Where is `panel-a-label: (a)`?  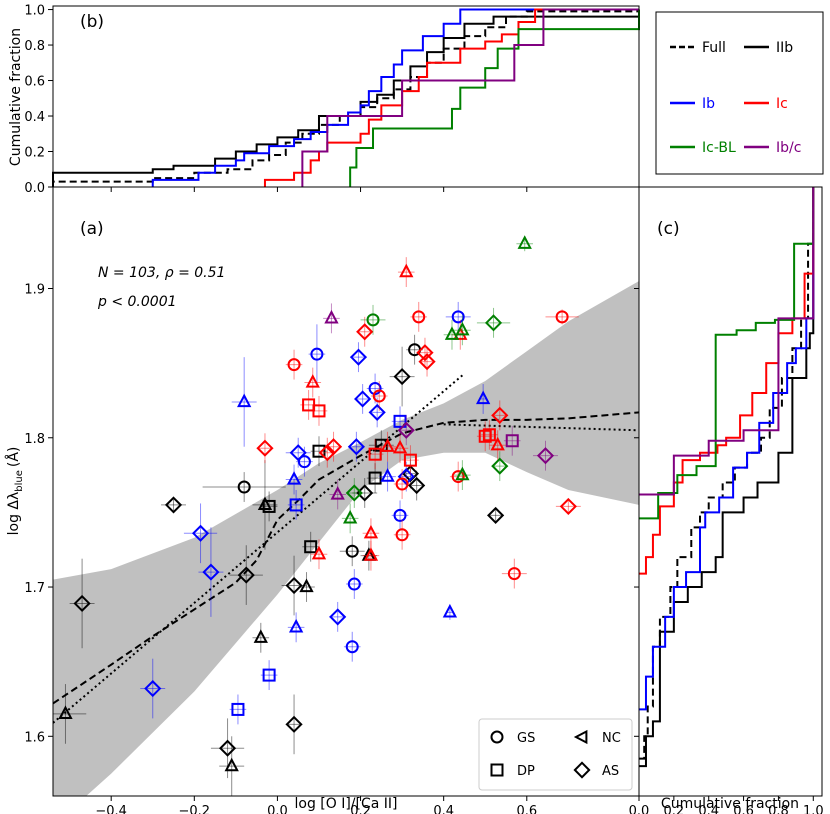
panel-a-label: (a) is located at coordinates (92, 229).